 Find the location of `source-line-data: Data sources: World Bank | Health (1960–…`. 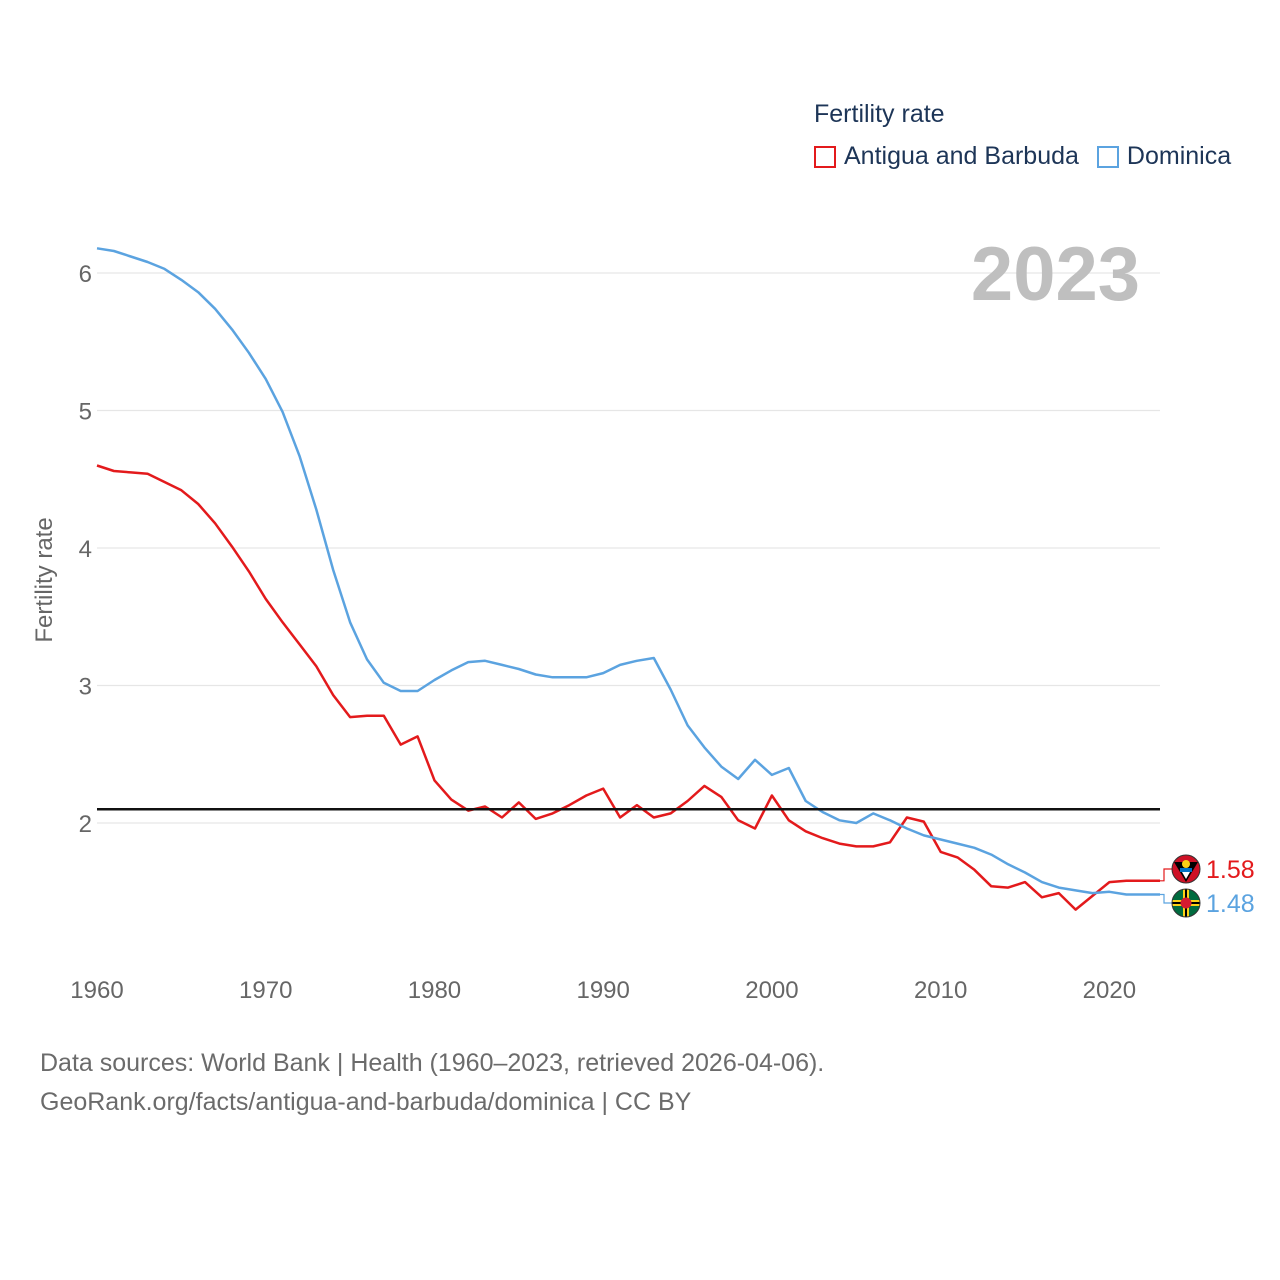

source-line-data: Data sources: World Bank | Health (1960–… is located at coordinates (432, 1063).